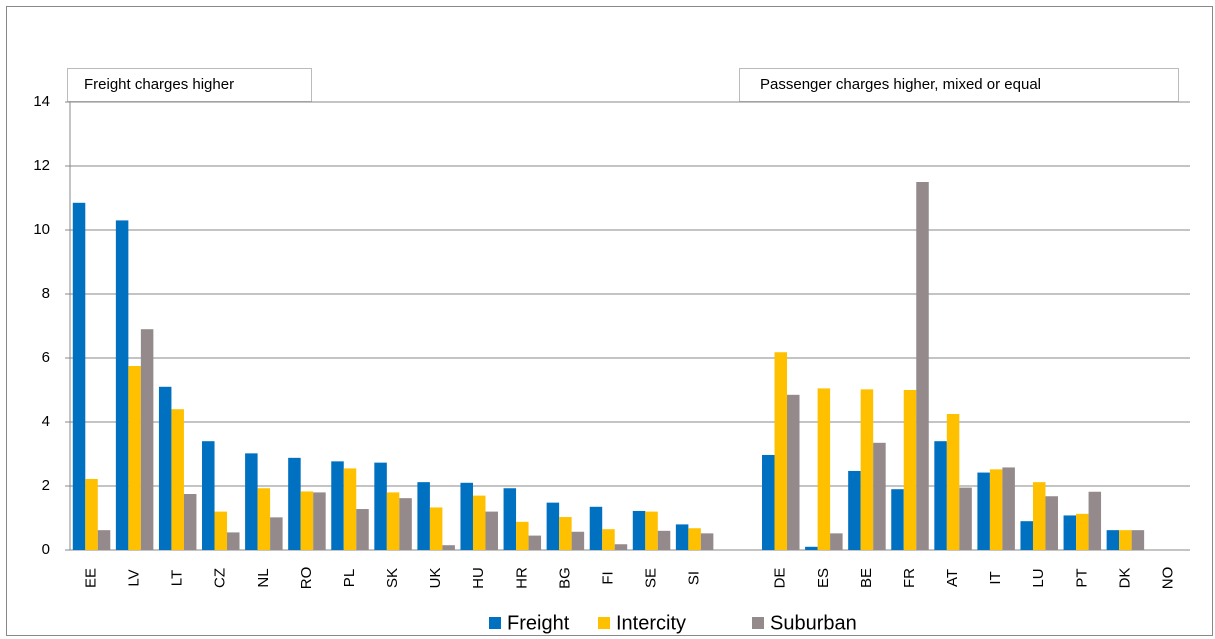 This screenshot has height=639, width=1215. I want to click on annotation: Freight charges higher, so click(159, 84).